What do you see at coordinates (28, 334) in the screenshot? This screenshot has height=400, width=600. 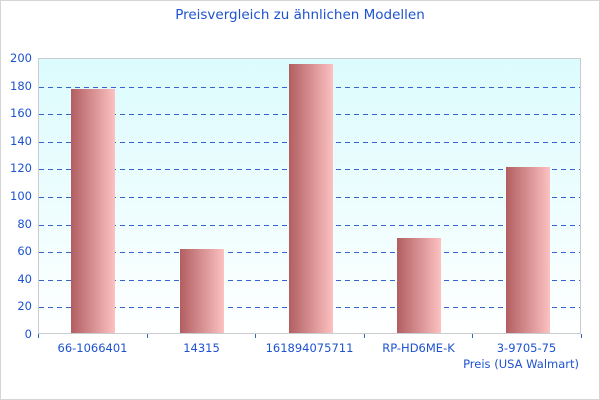 I see `y-tick-label-0: 0` at bounding box center [28, 334].